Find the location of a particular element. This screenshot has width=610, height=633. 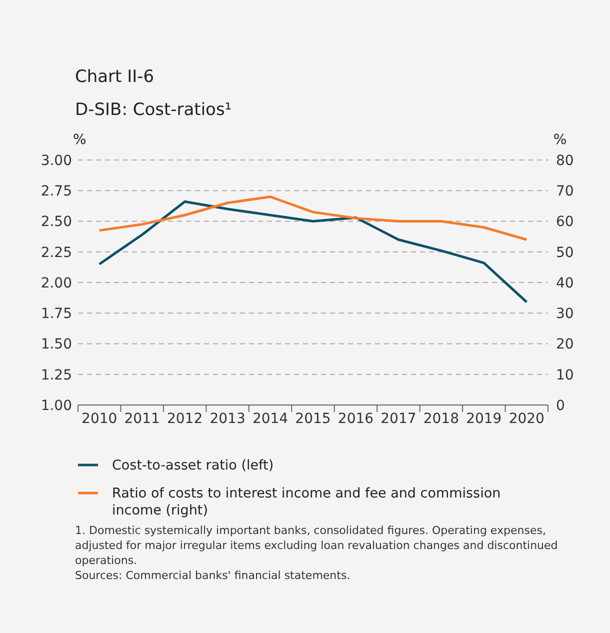

y-tick-label: 2.50 is located at coordinates (56, 222).